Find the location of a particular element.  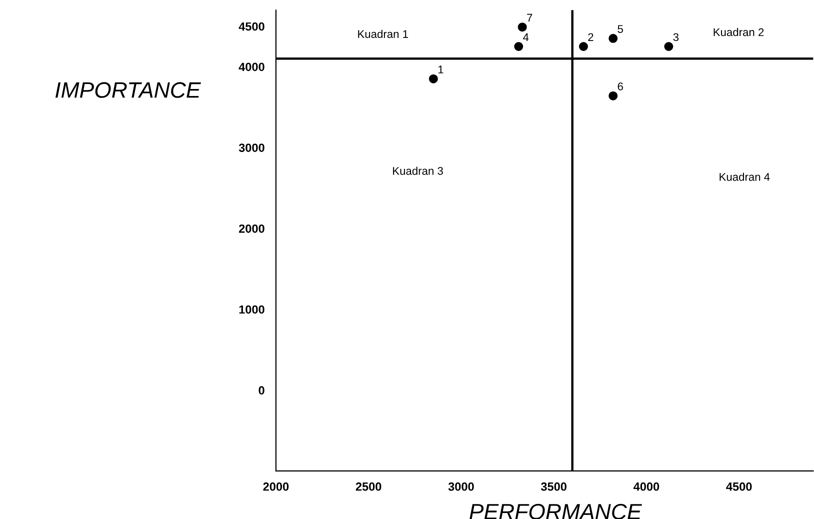

y-axis-title: IMPORTANCE is located at coordinates (128, 90).